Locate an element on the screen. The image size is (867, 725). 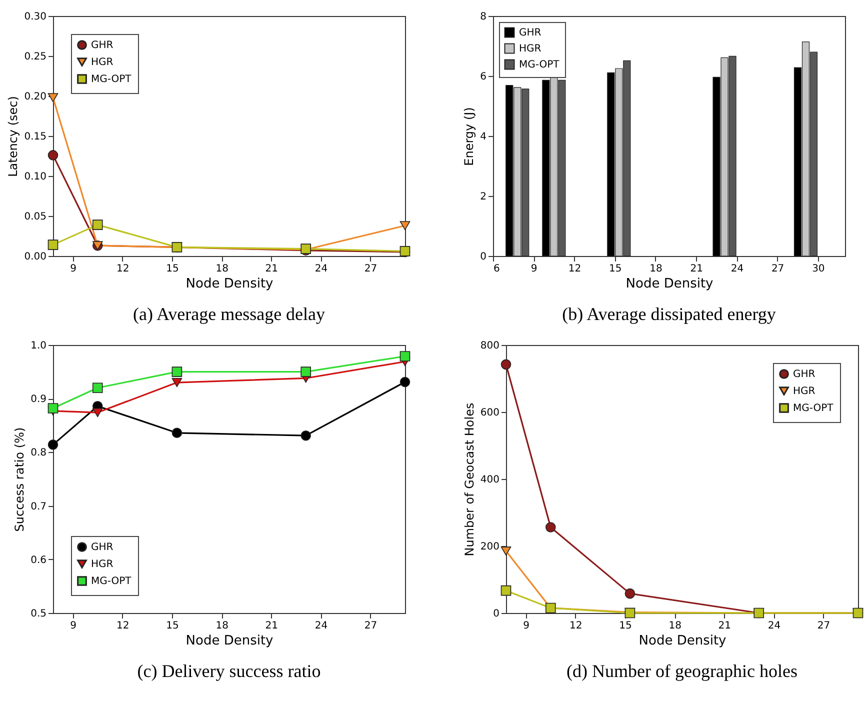
y-tick-label: 0.8 is located at coordinates (38, 453).